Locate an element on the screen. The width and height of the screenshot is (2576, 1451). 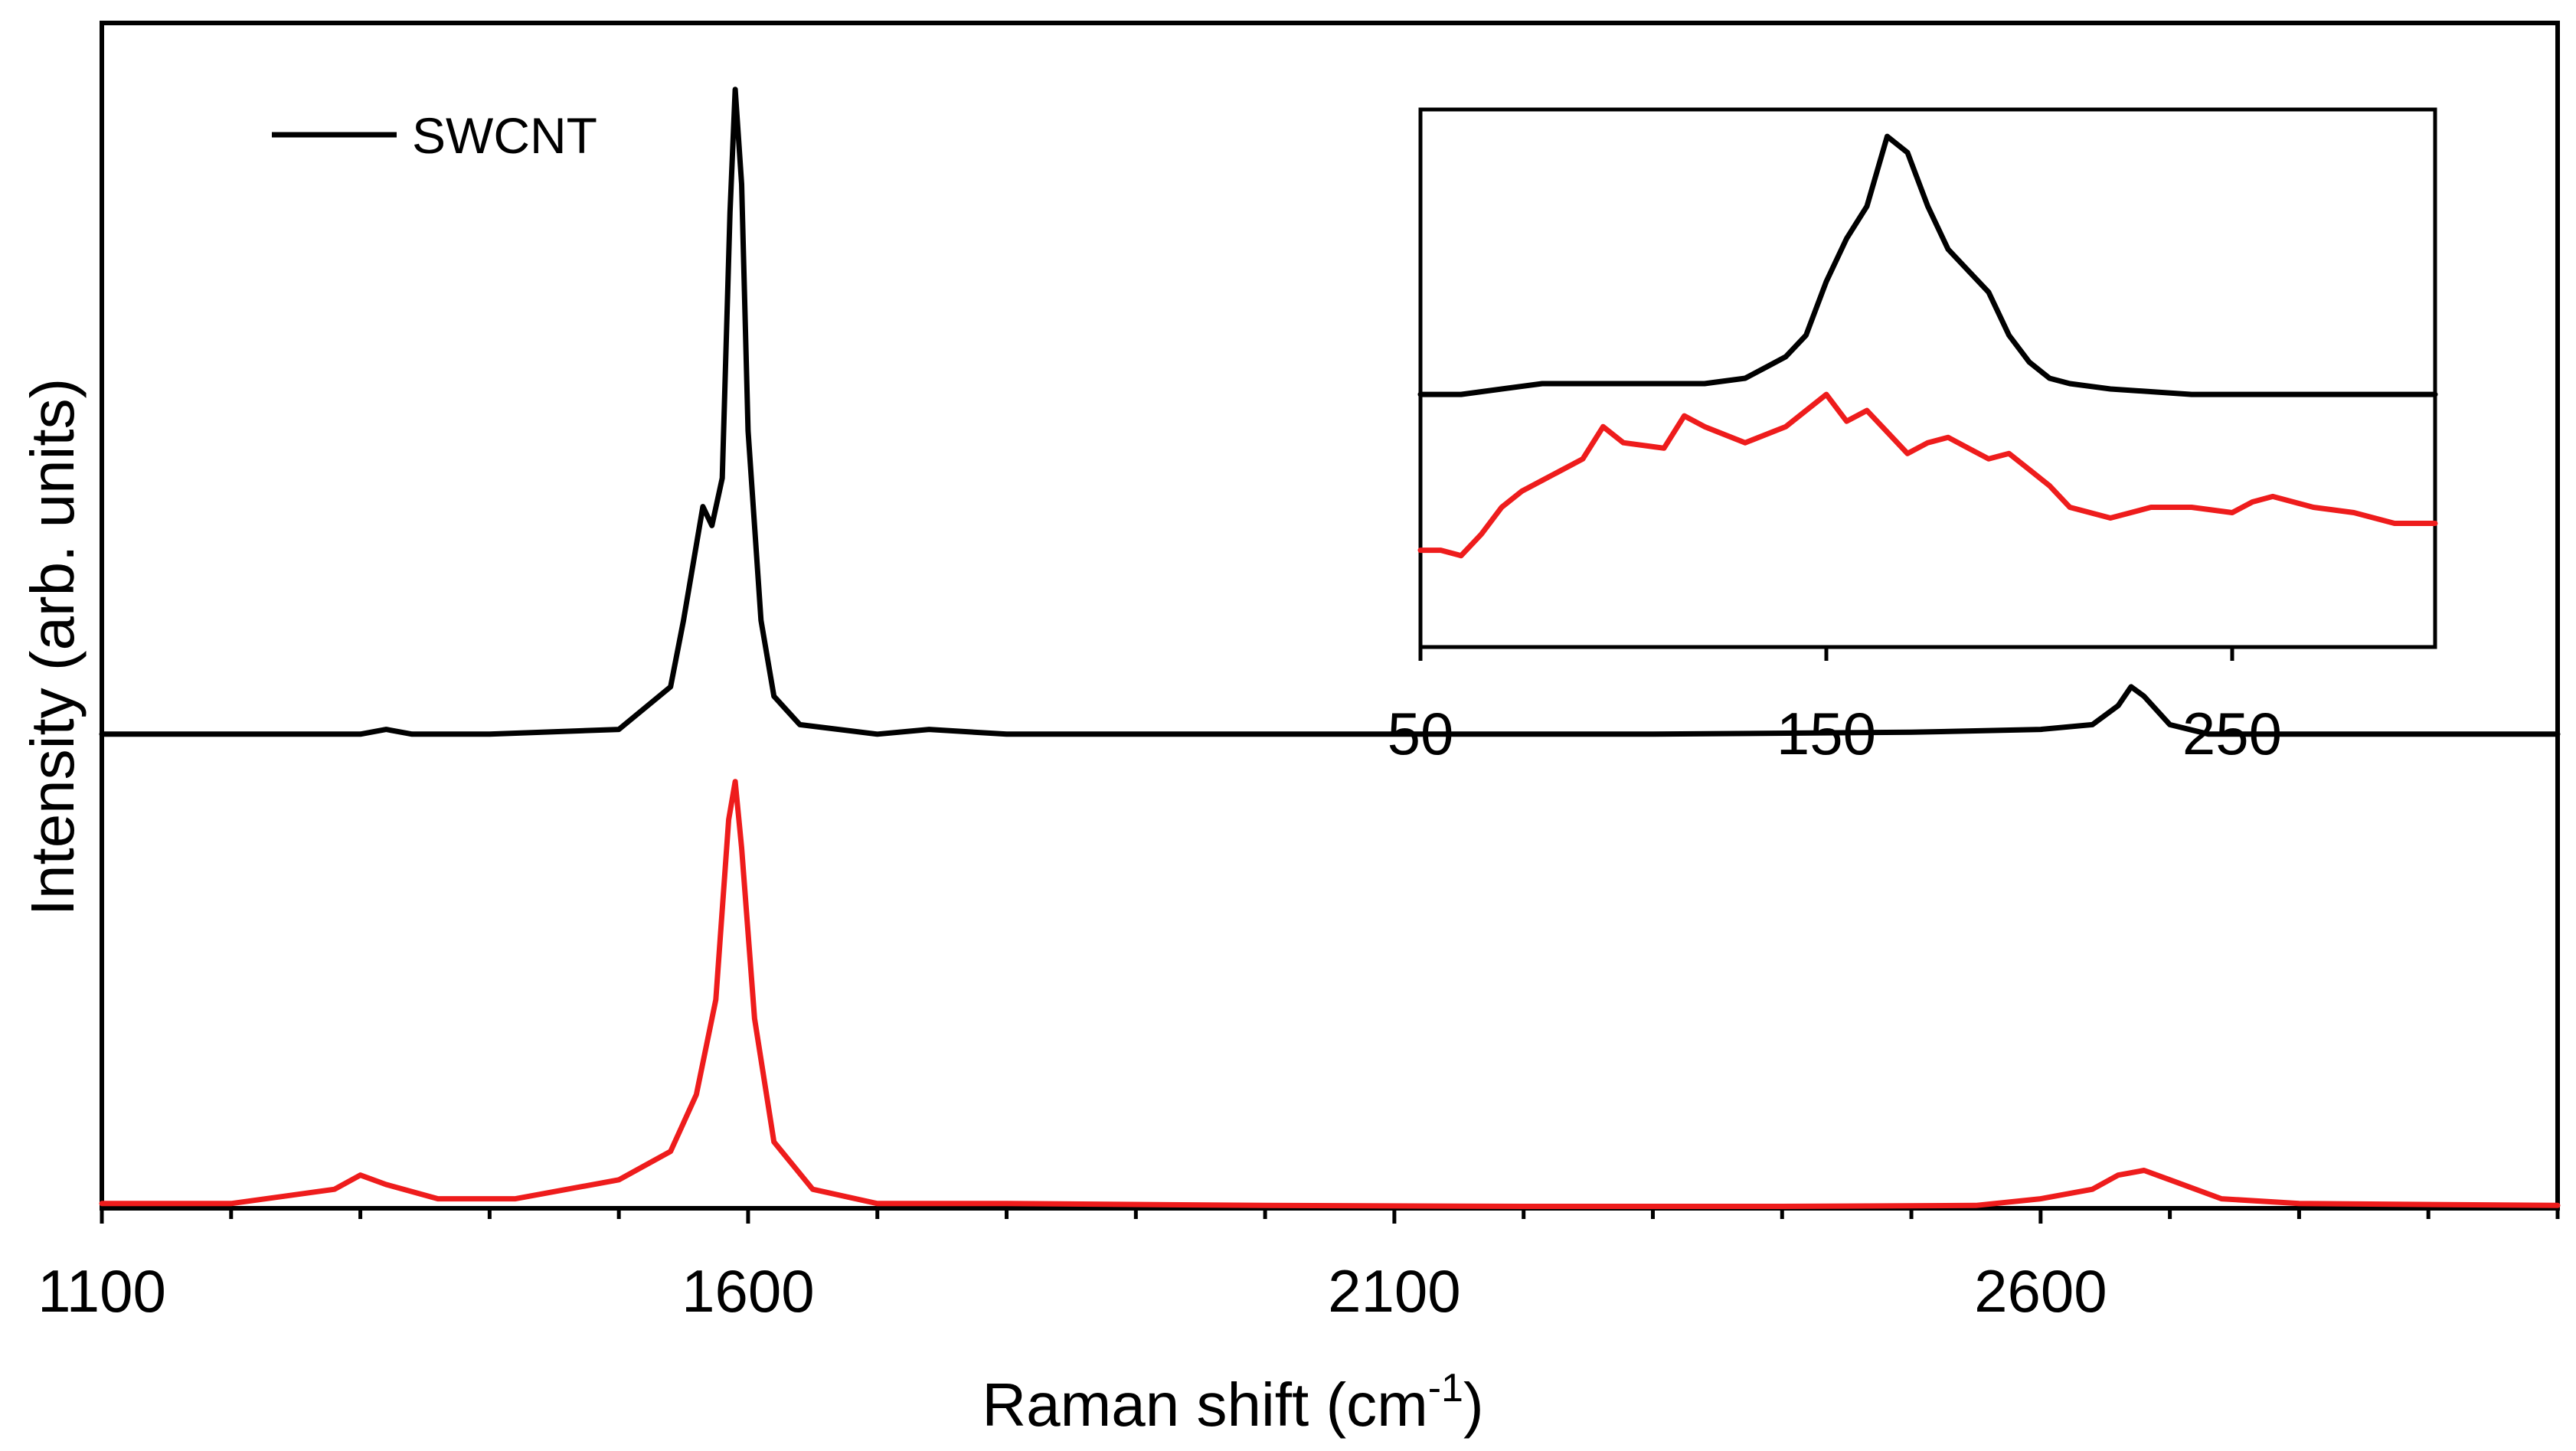
main-x-tick-labels: 1100 1600 2100 2600 is located at coordinates (1072, 1291).